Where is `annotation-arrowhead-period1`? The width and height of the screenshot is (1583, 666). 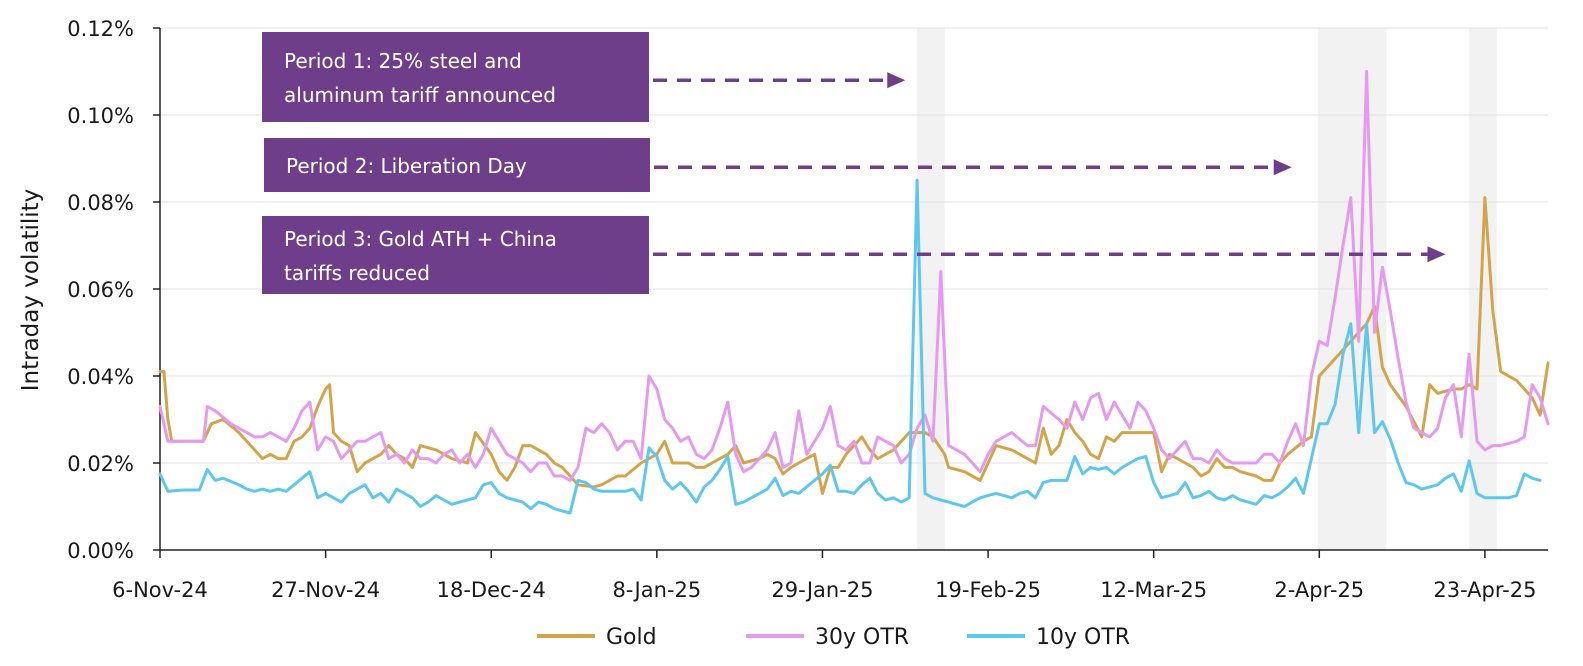 annotation-arrowhead-period1 is located at coordinates (896, 80).